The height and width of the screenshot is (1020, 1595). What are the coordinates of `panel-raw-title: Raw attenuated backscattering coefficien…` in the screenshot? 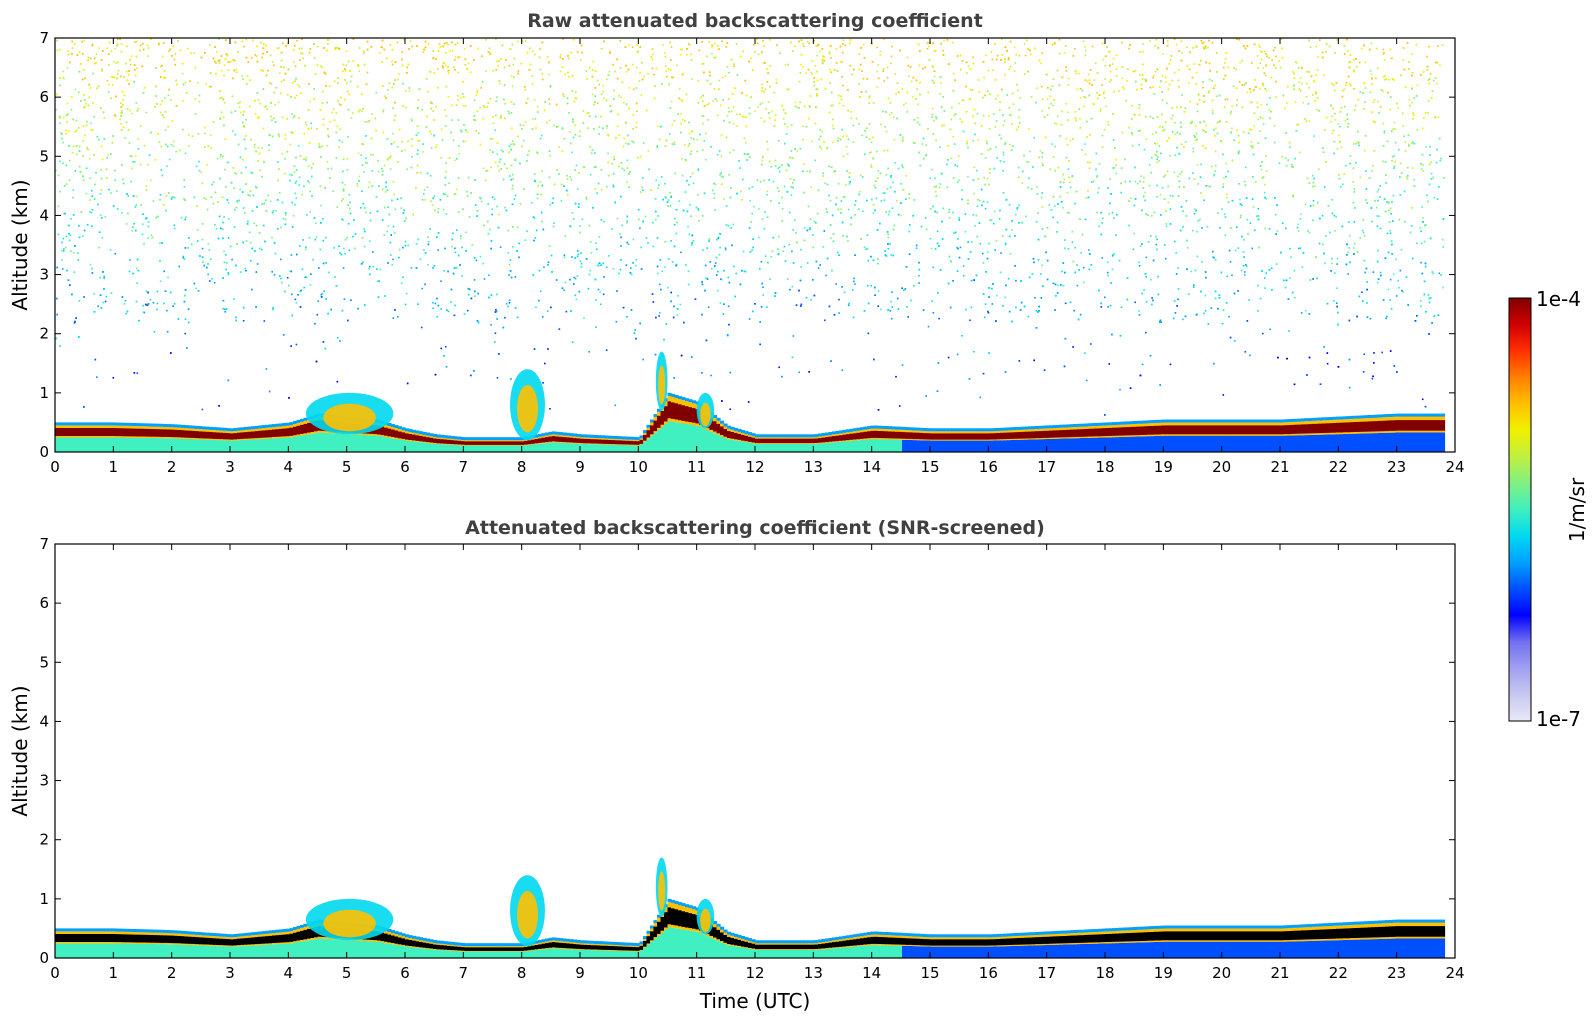 It's located at (755, 21).